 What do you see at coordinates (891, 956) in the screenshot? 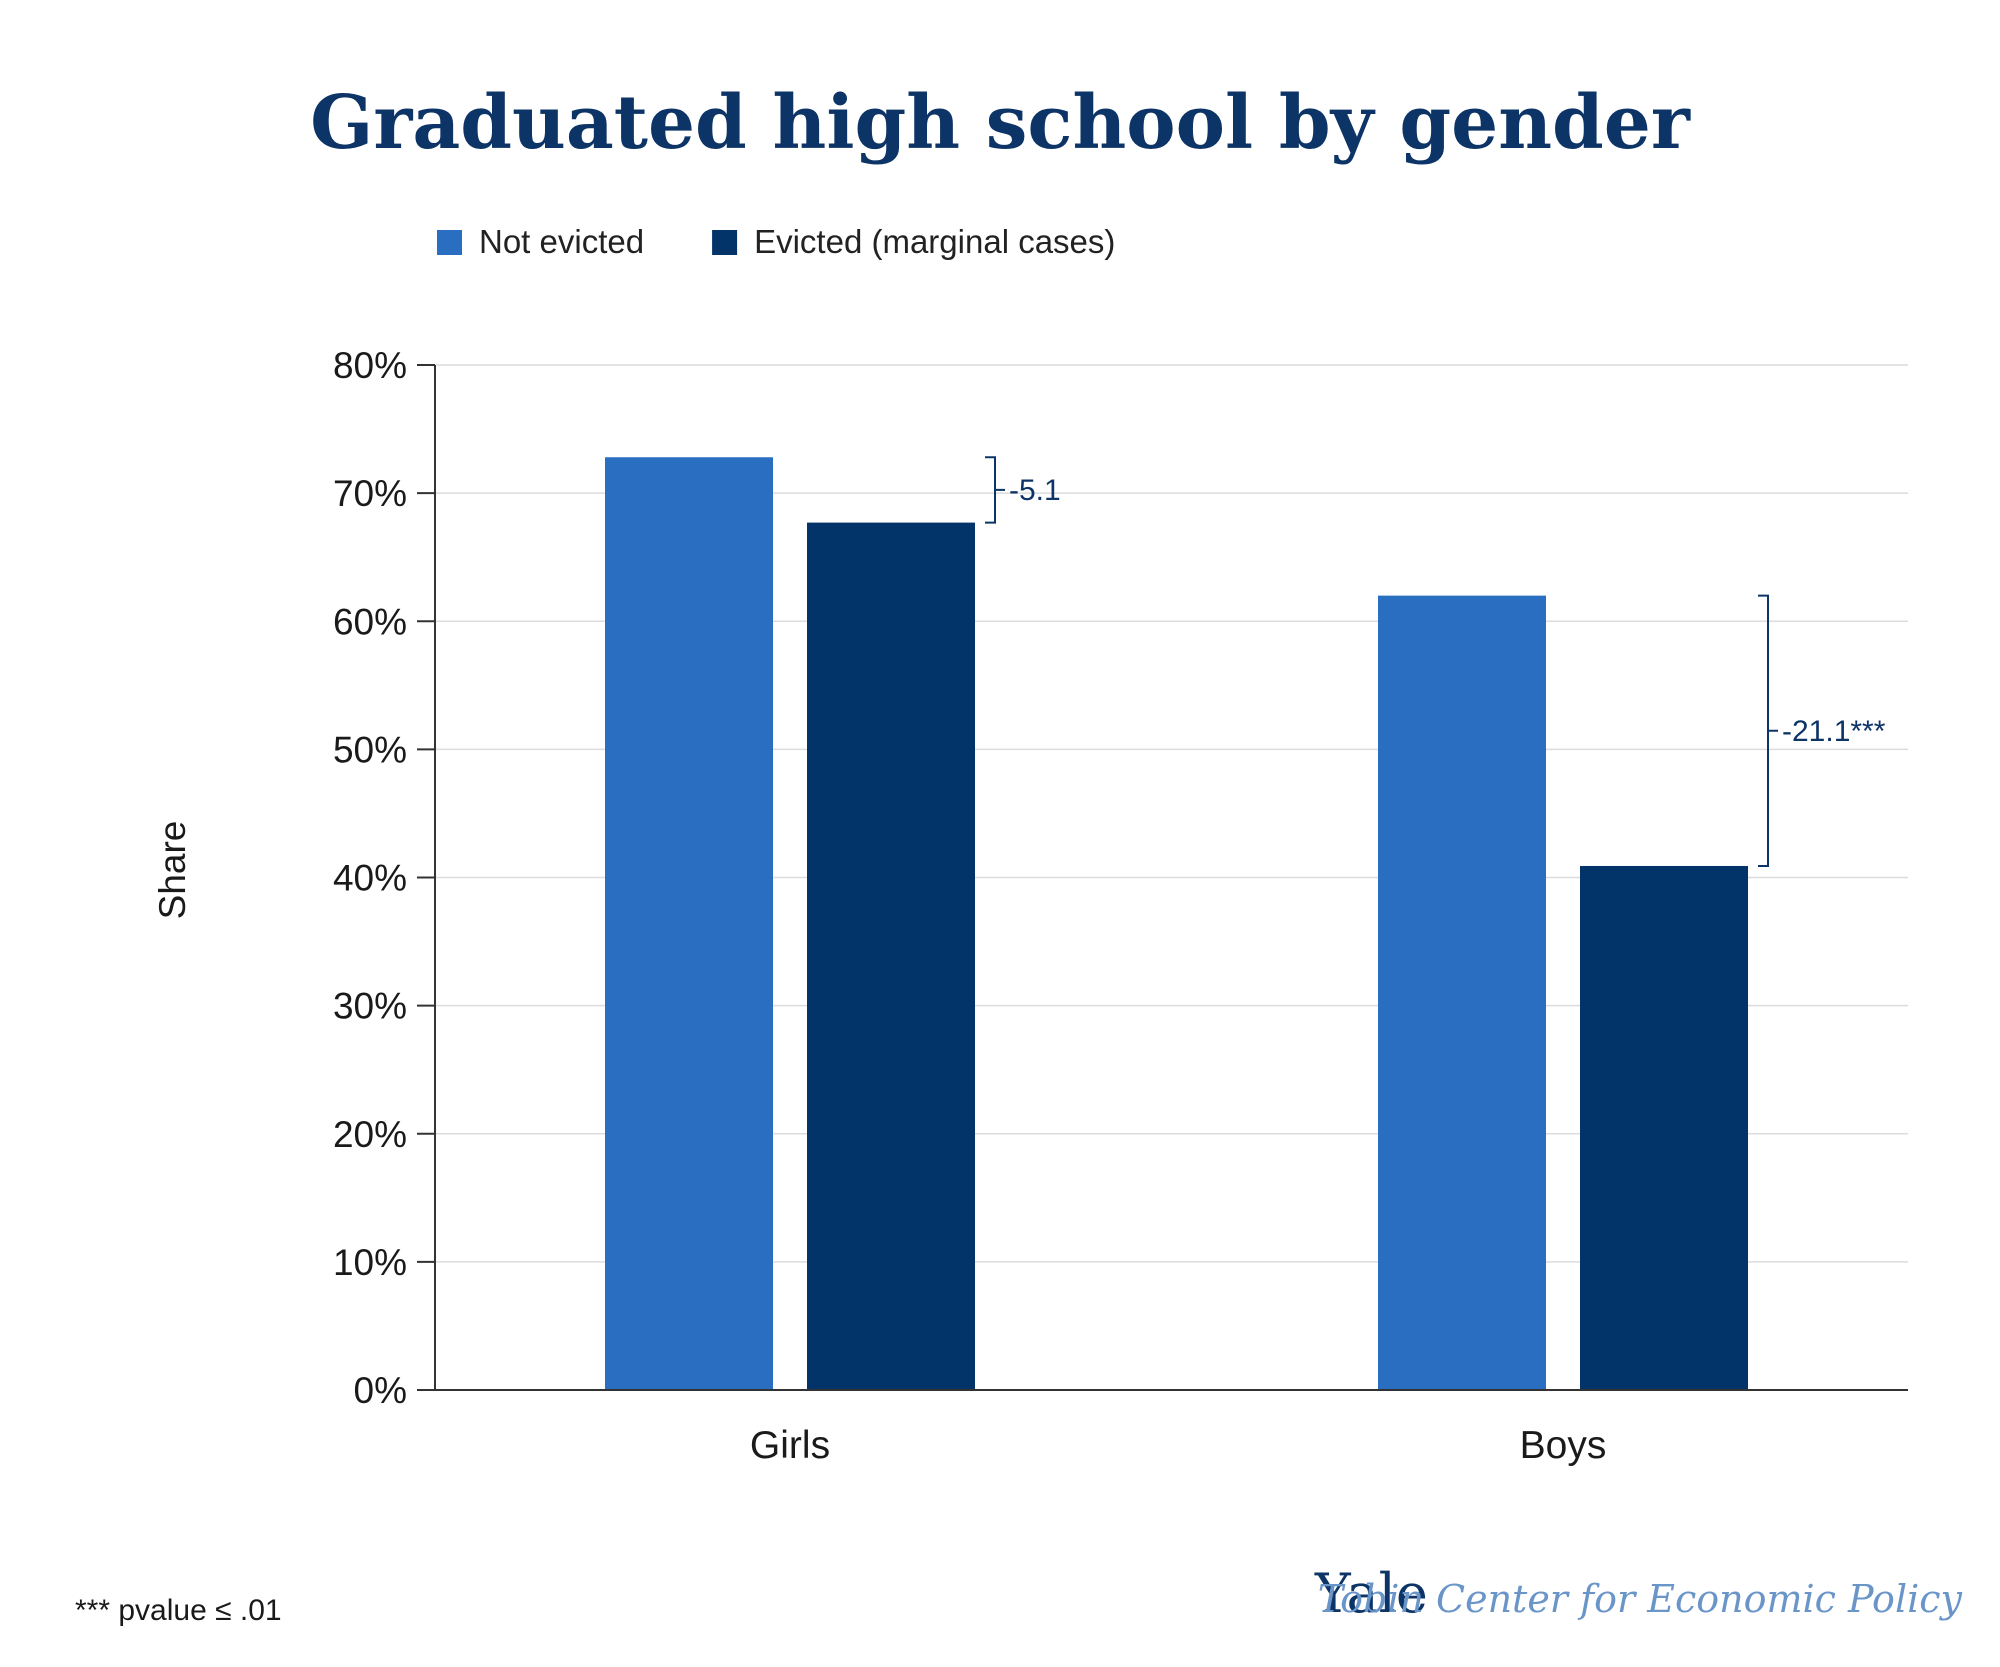
I see `bar-girls-evicted` at bounding box center [891, 956].